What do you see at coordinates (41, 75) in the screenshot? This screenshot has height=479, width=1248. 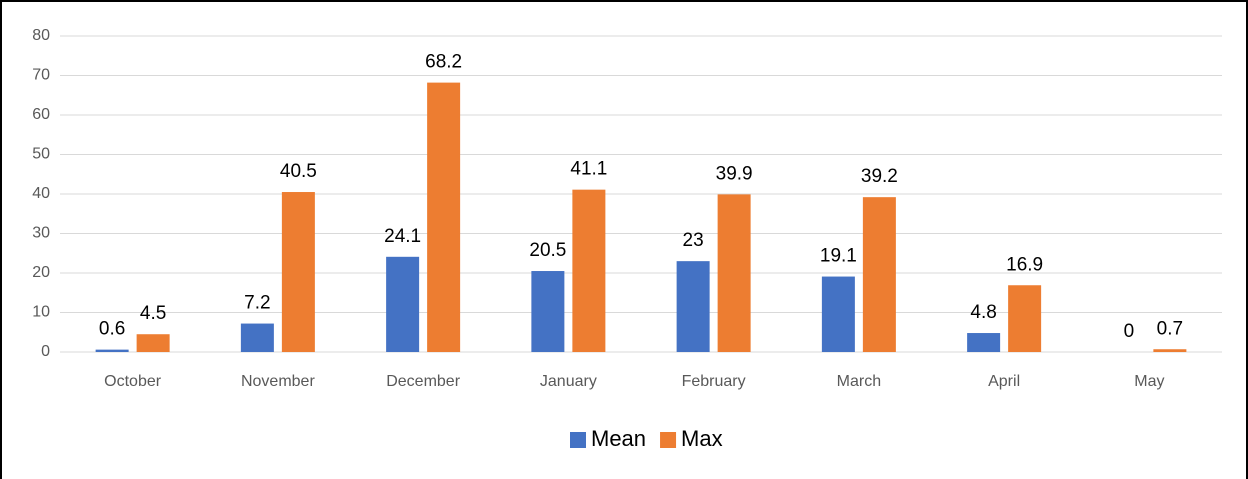 I see `y-tick-label: 70` at bounding box center [41, 75].